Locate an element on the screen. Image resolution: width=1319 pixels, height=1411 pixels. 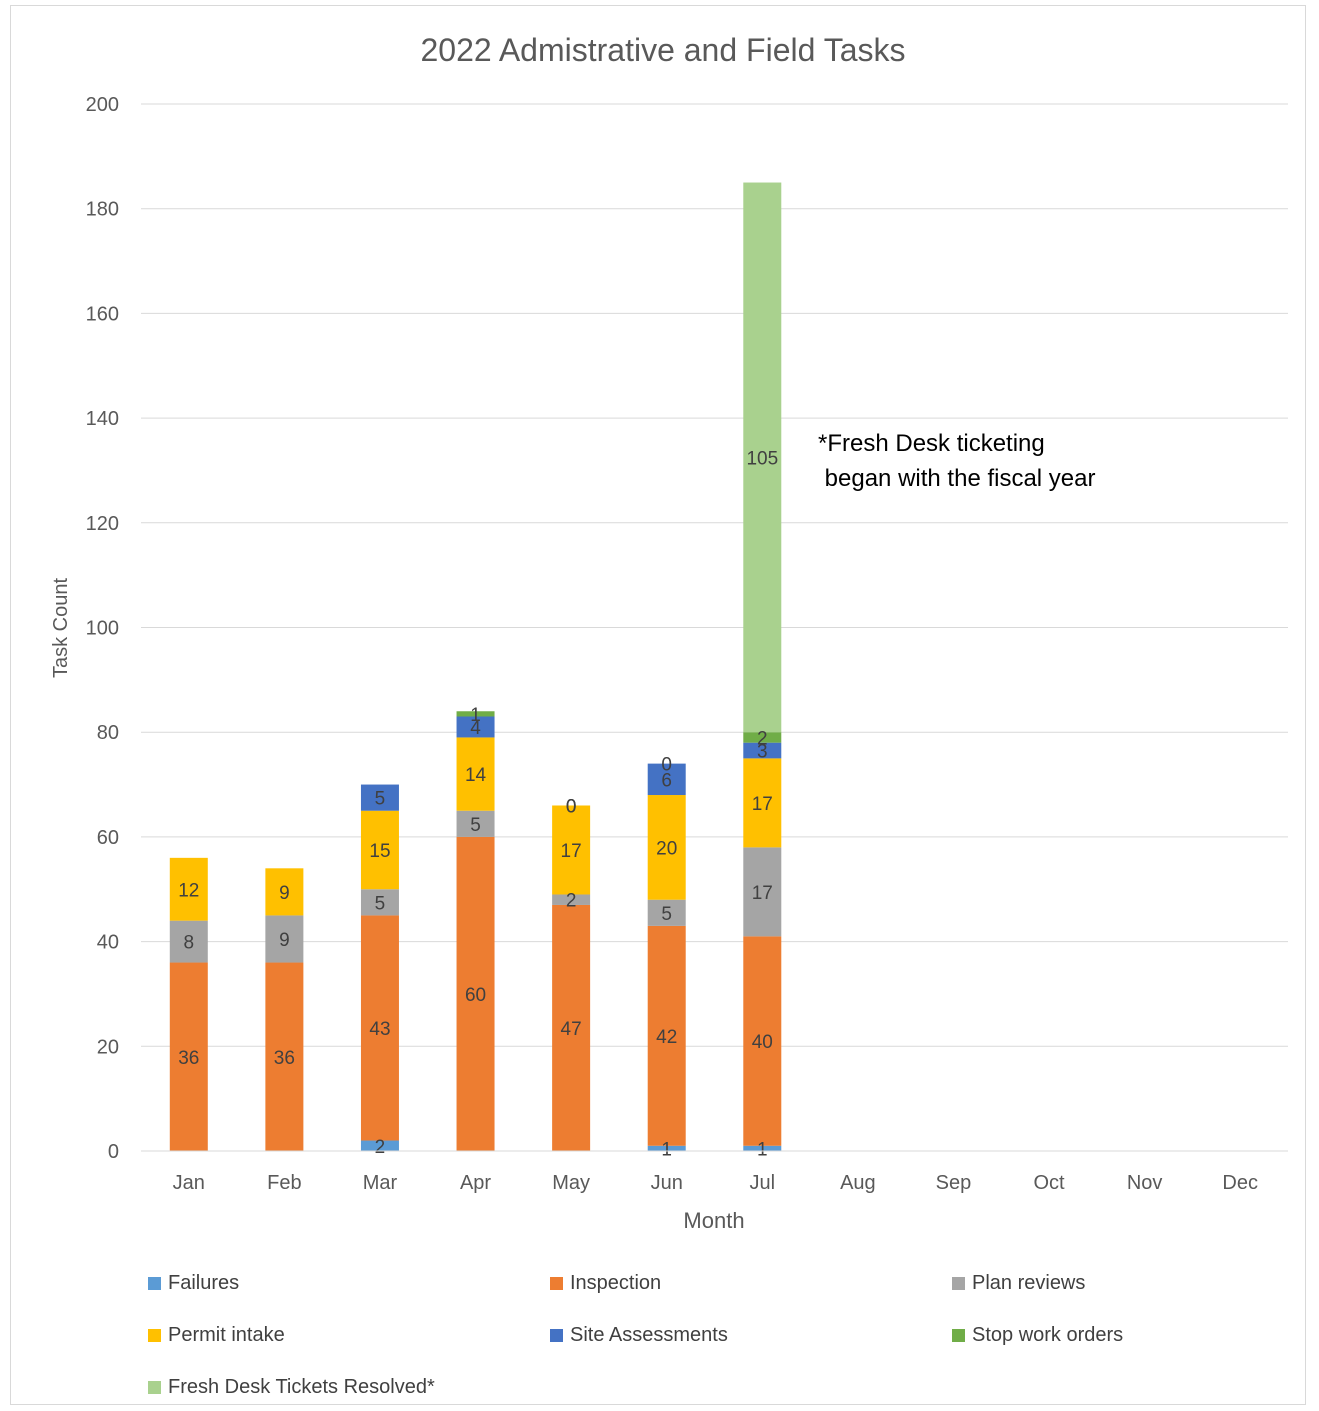
x-tick-label: Jul is located at coordinates (763, 1183).